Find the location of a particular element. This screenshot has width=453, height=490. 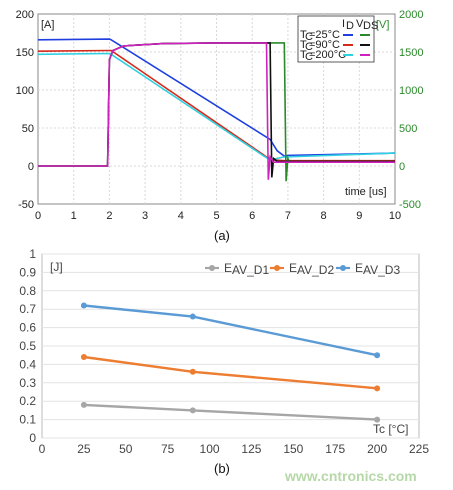

chart-b-legend-sub: AV_D2 is located at coordinates (315, 270).